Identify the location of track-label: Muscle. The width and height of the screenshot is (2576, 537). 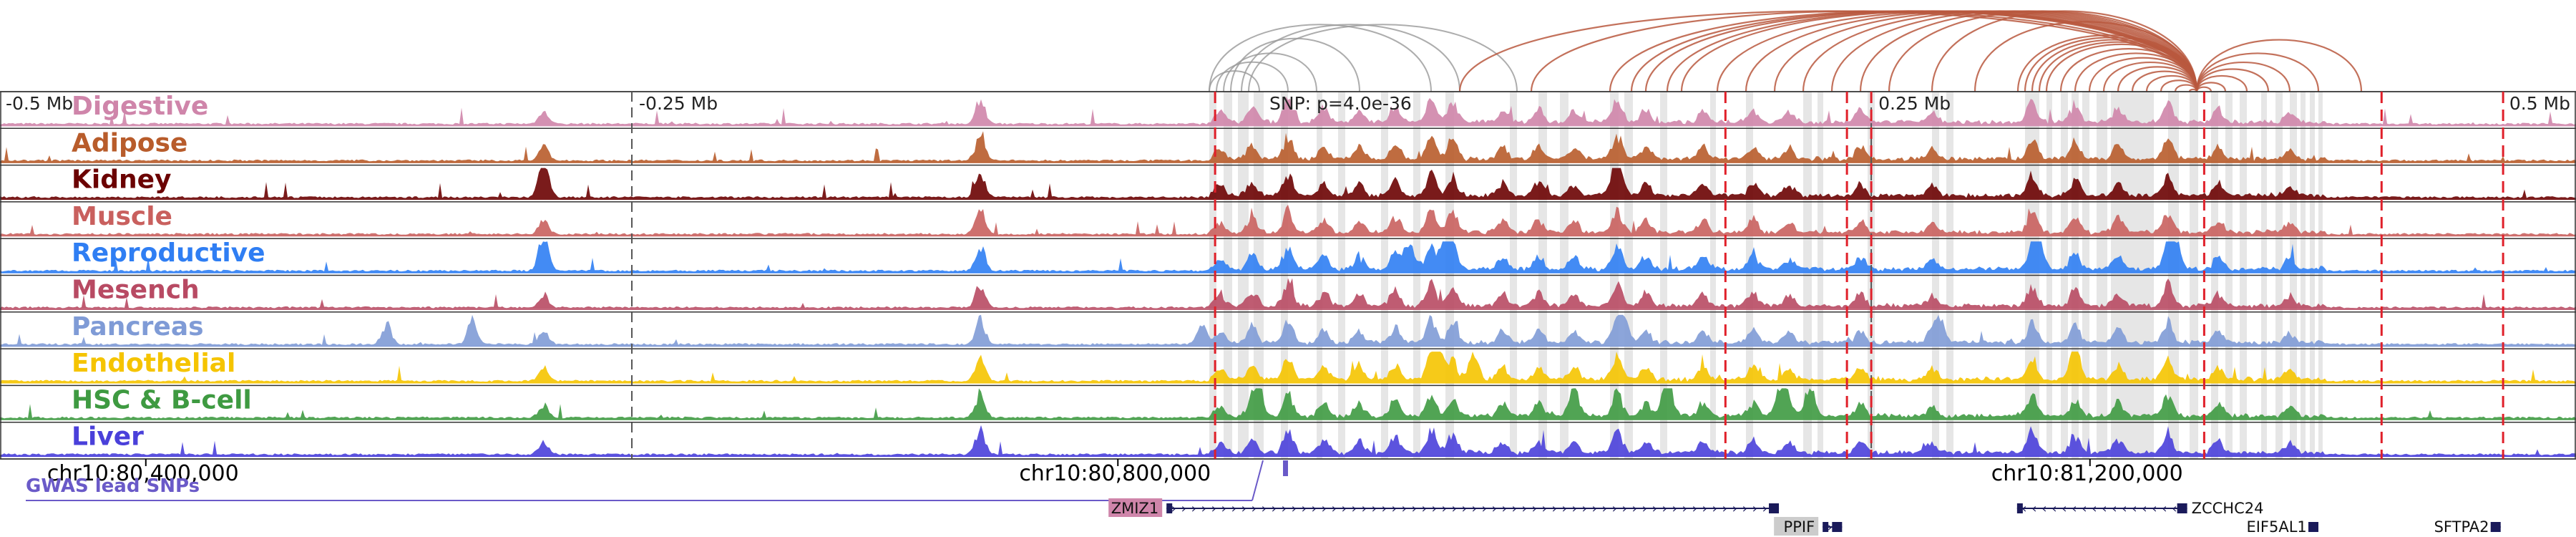
(122, 216).